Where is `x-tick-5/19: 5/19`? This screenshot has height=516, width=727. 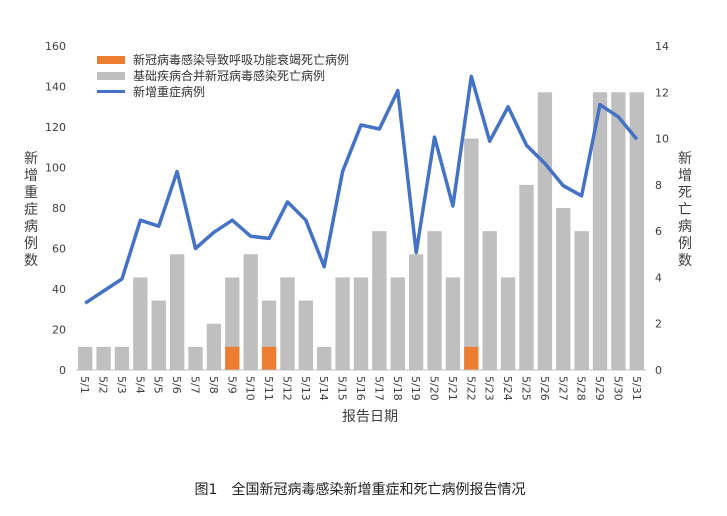 x-tick-5/19: 5/19 is located at coordinates (415, 388).